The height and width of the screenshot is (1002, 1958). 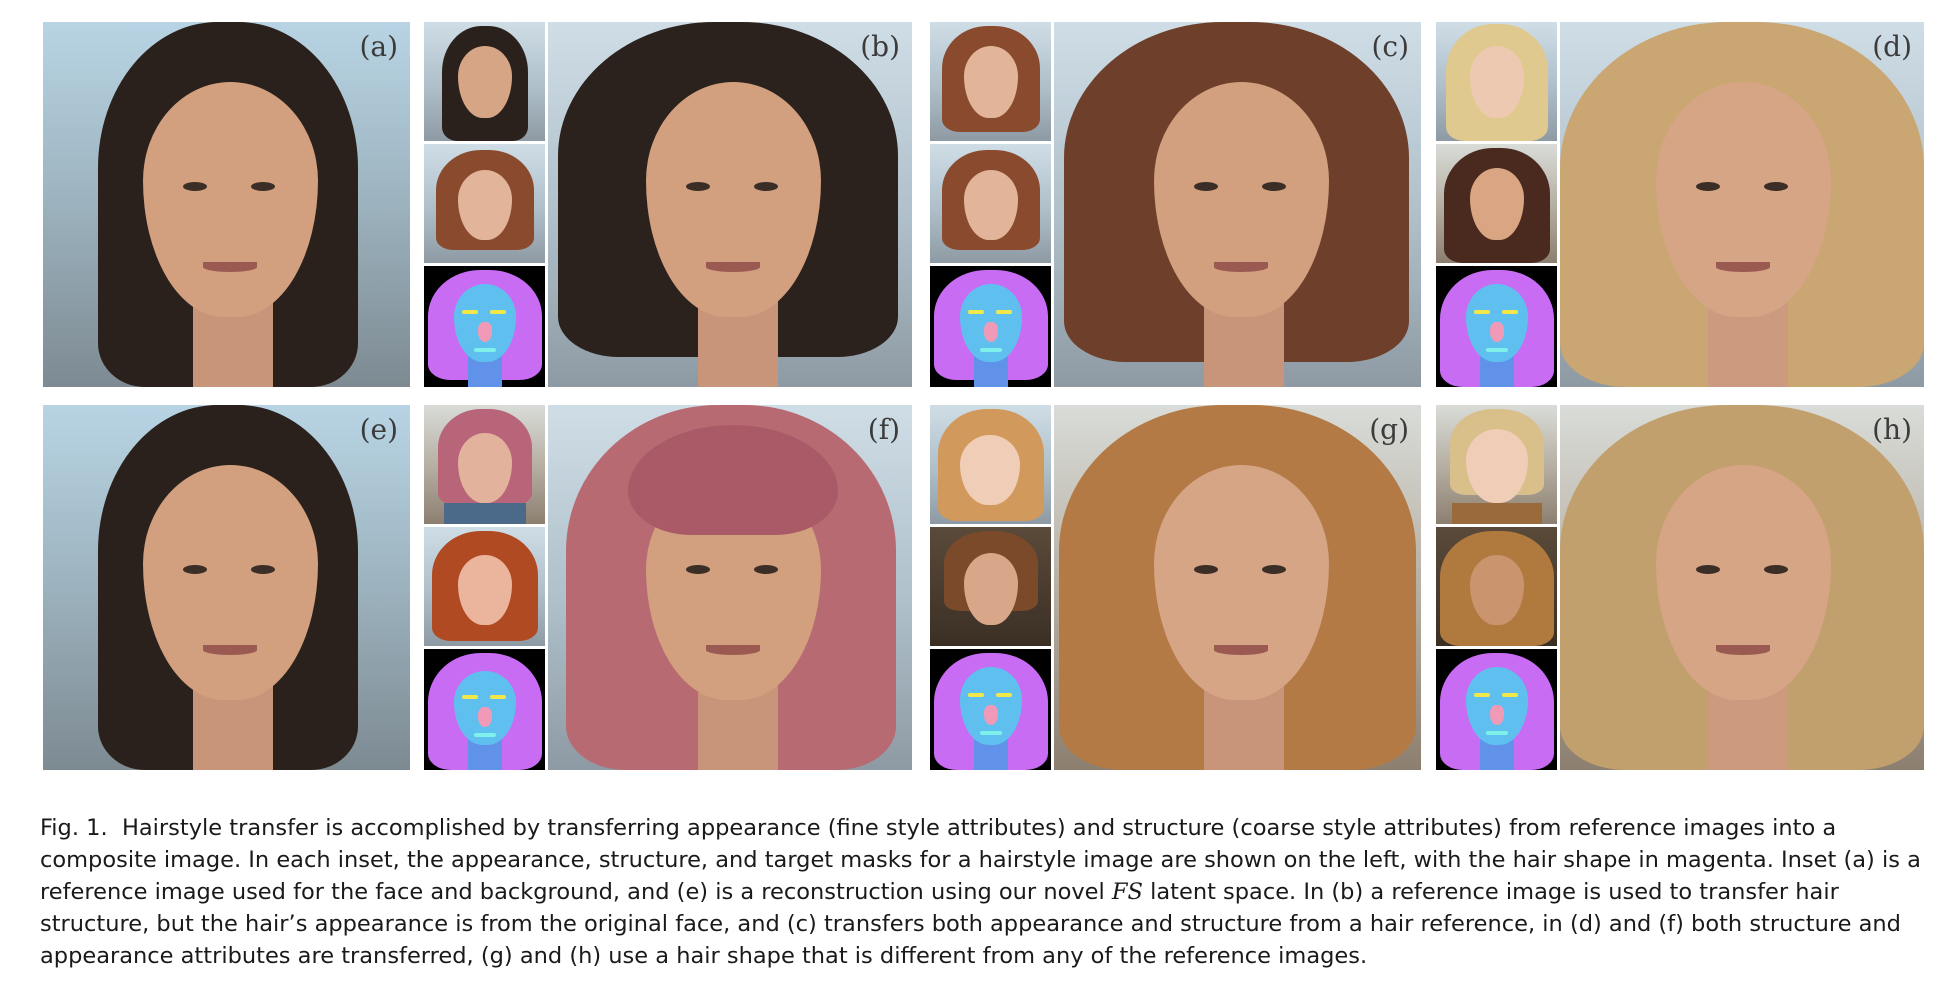 I want to click on panel-label: (f), so click(x=883, y=429).